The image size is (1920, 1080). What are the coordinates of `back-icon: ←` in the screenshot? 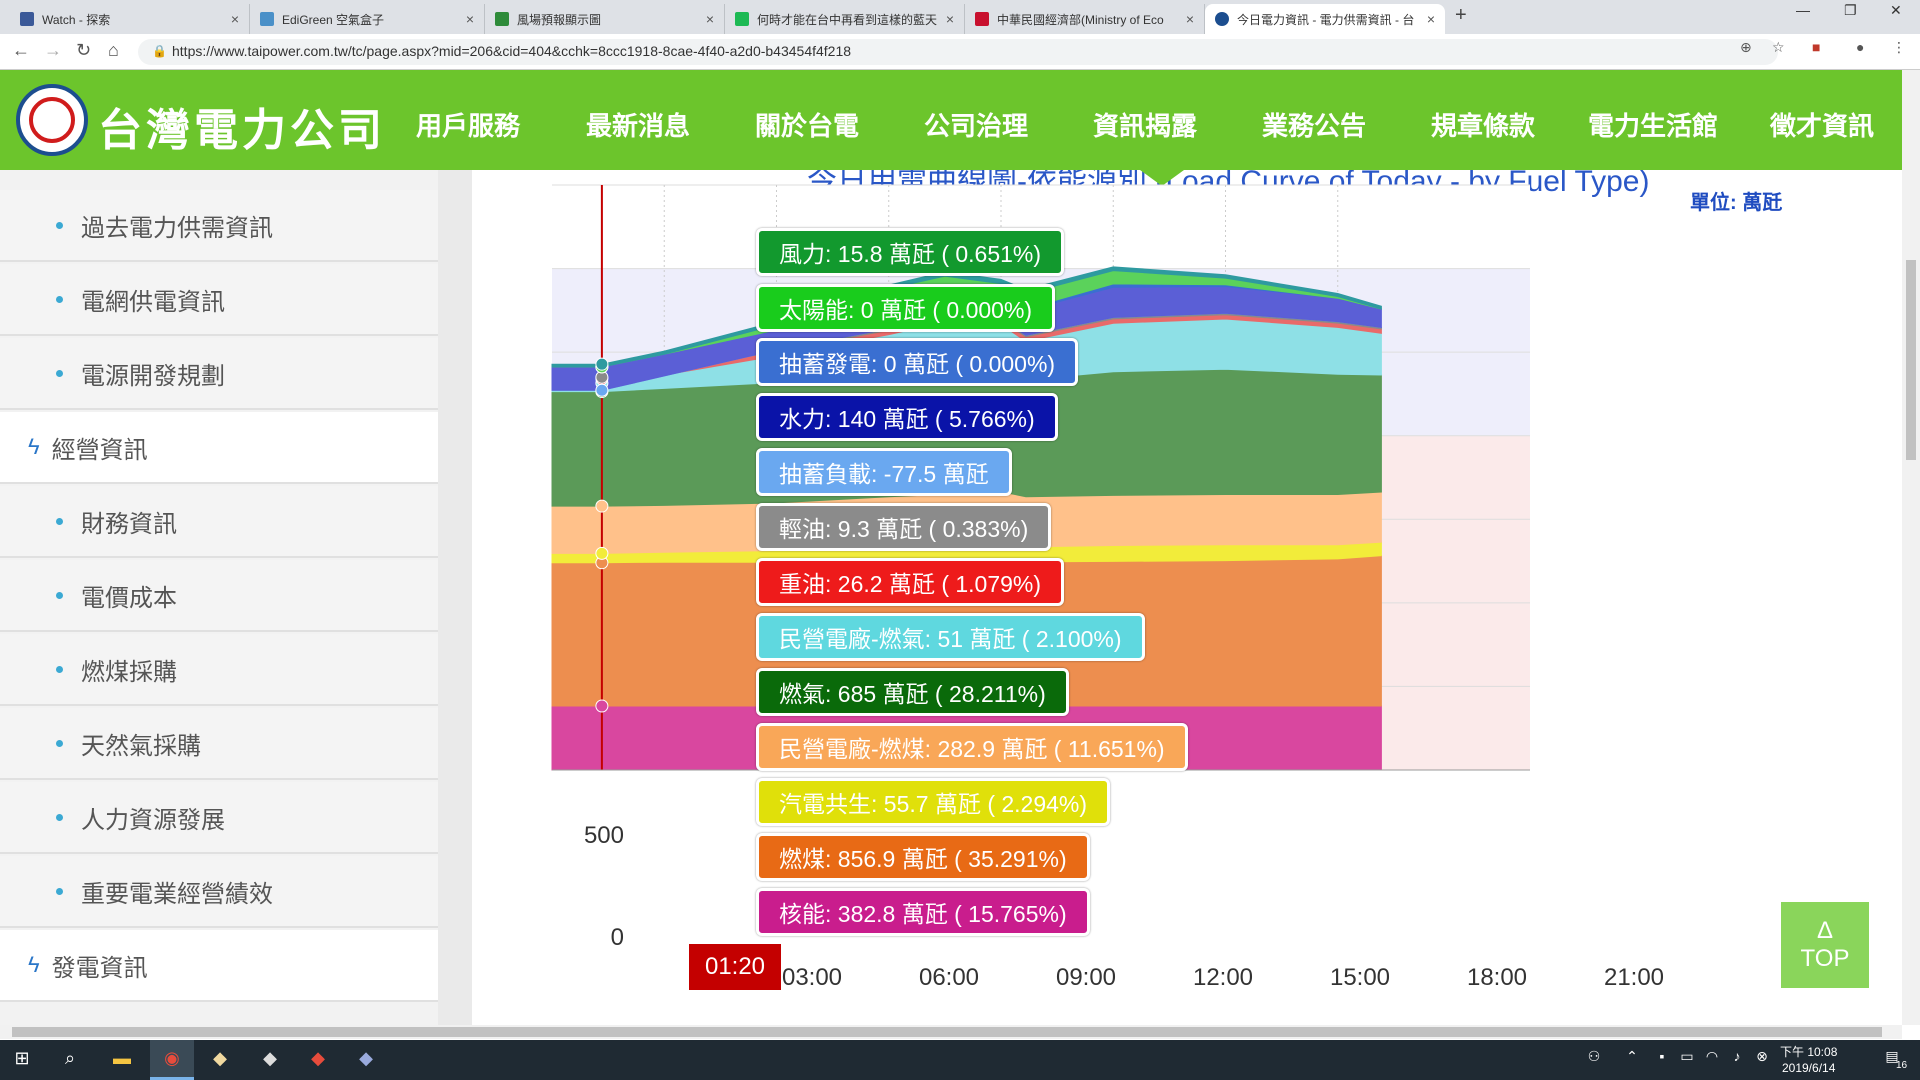 It's located at (21, 50).